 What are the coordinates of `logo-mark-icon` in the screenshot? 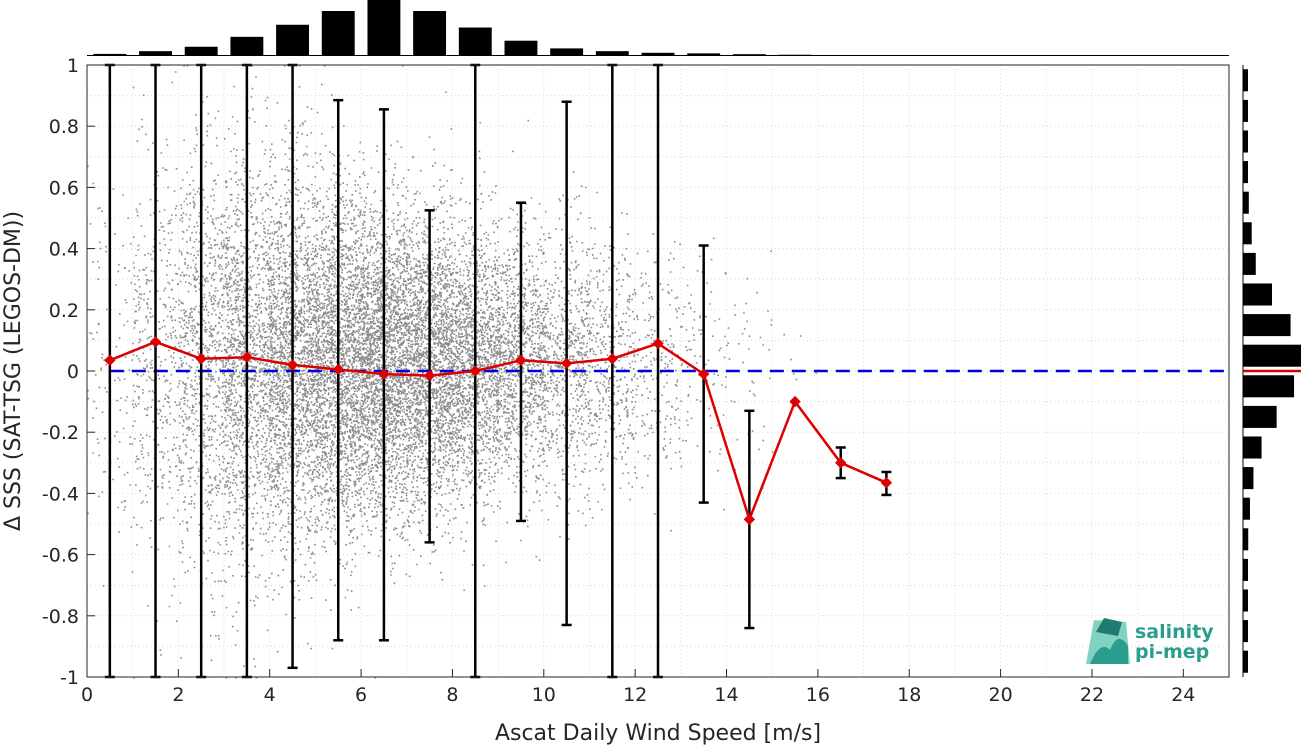 It's located at (1108, 641).